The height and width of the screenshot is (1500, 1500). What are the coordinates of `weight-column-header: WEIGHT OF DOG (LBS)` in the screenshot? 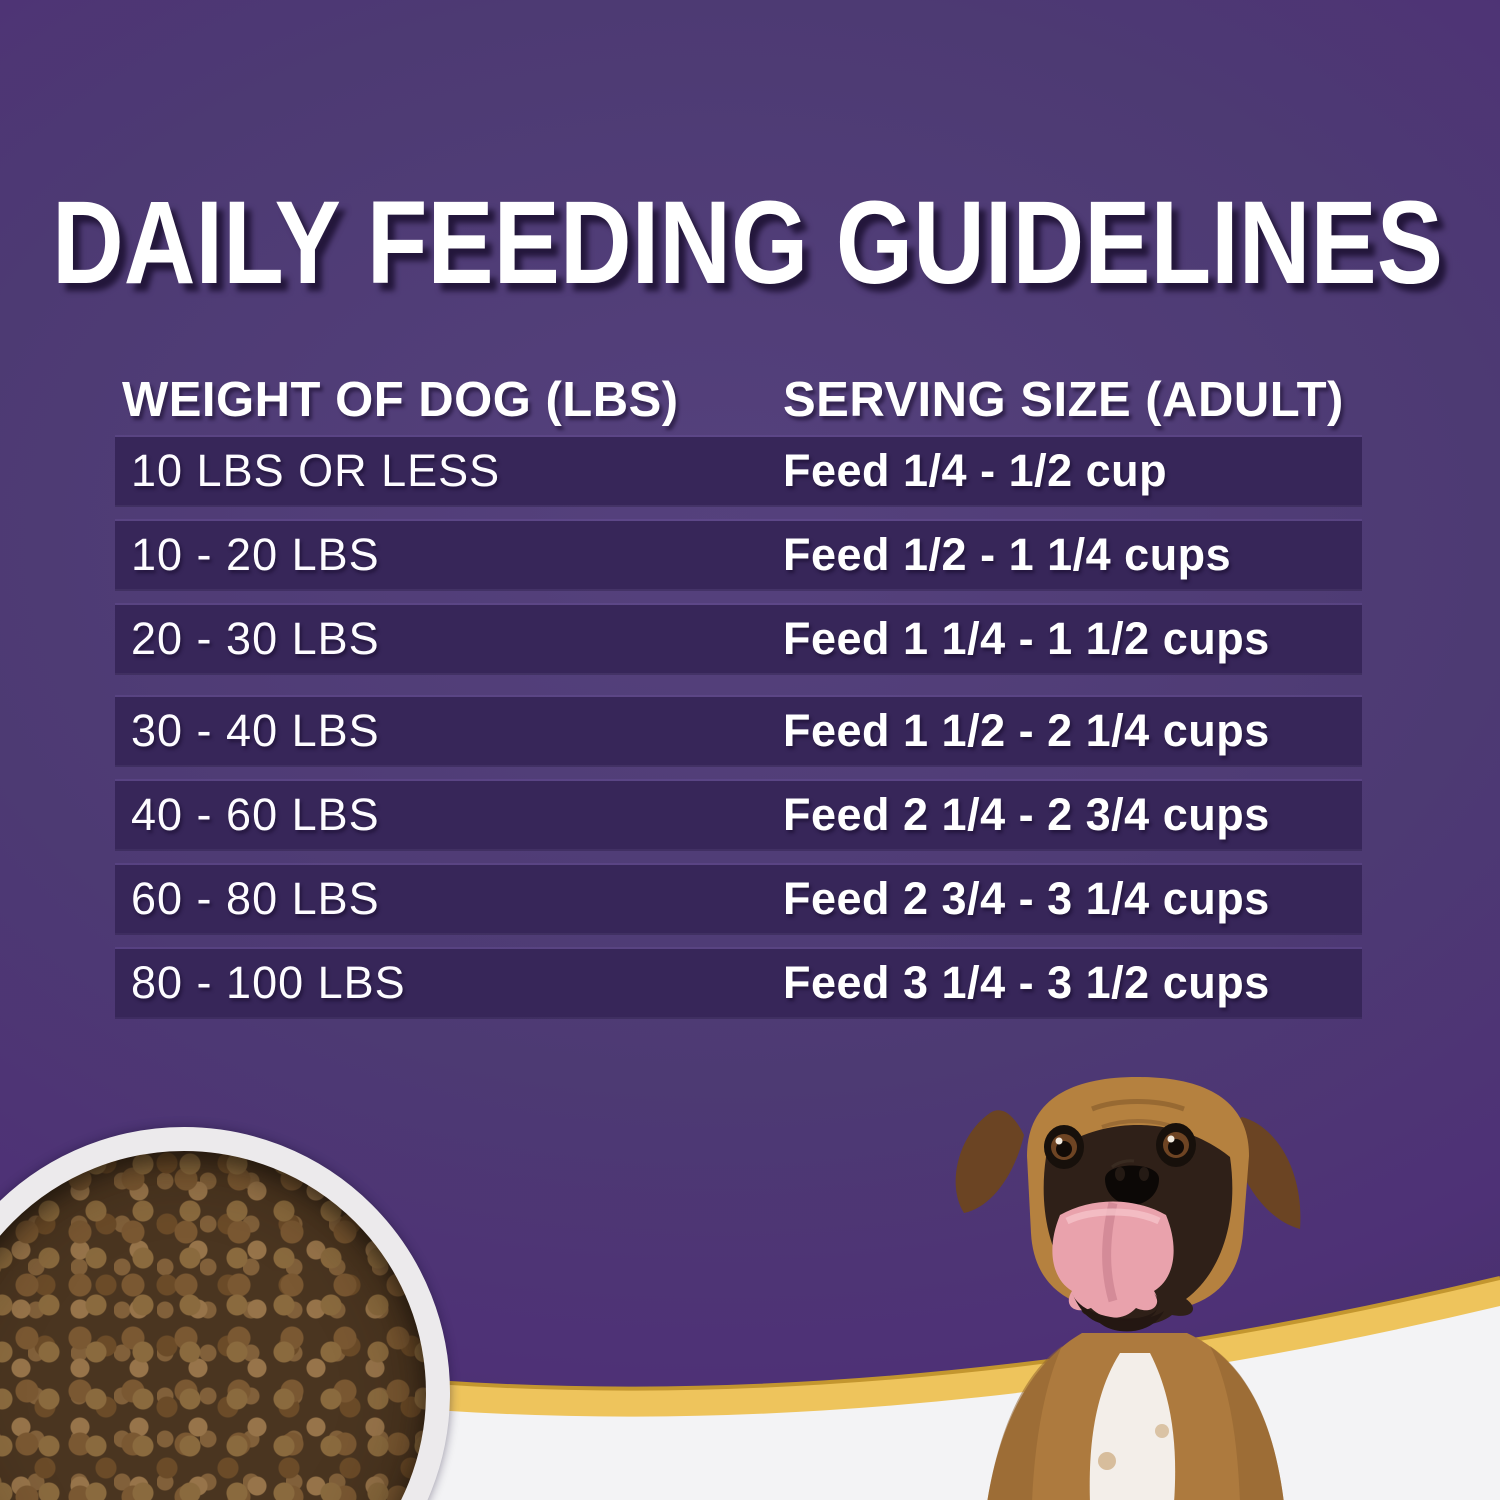 It's located at (400, 400).